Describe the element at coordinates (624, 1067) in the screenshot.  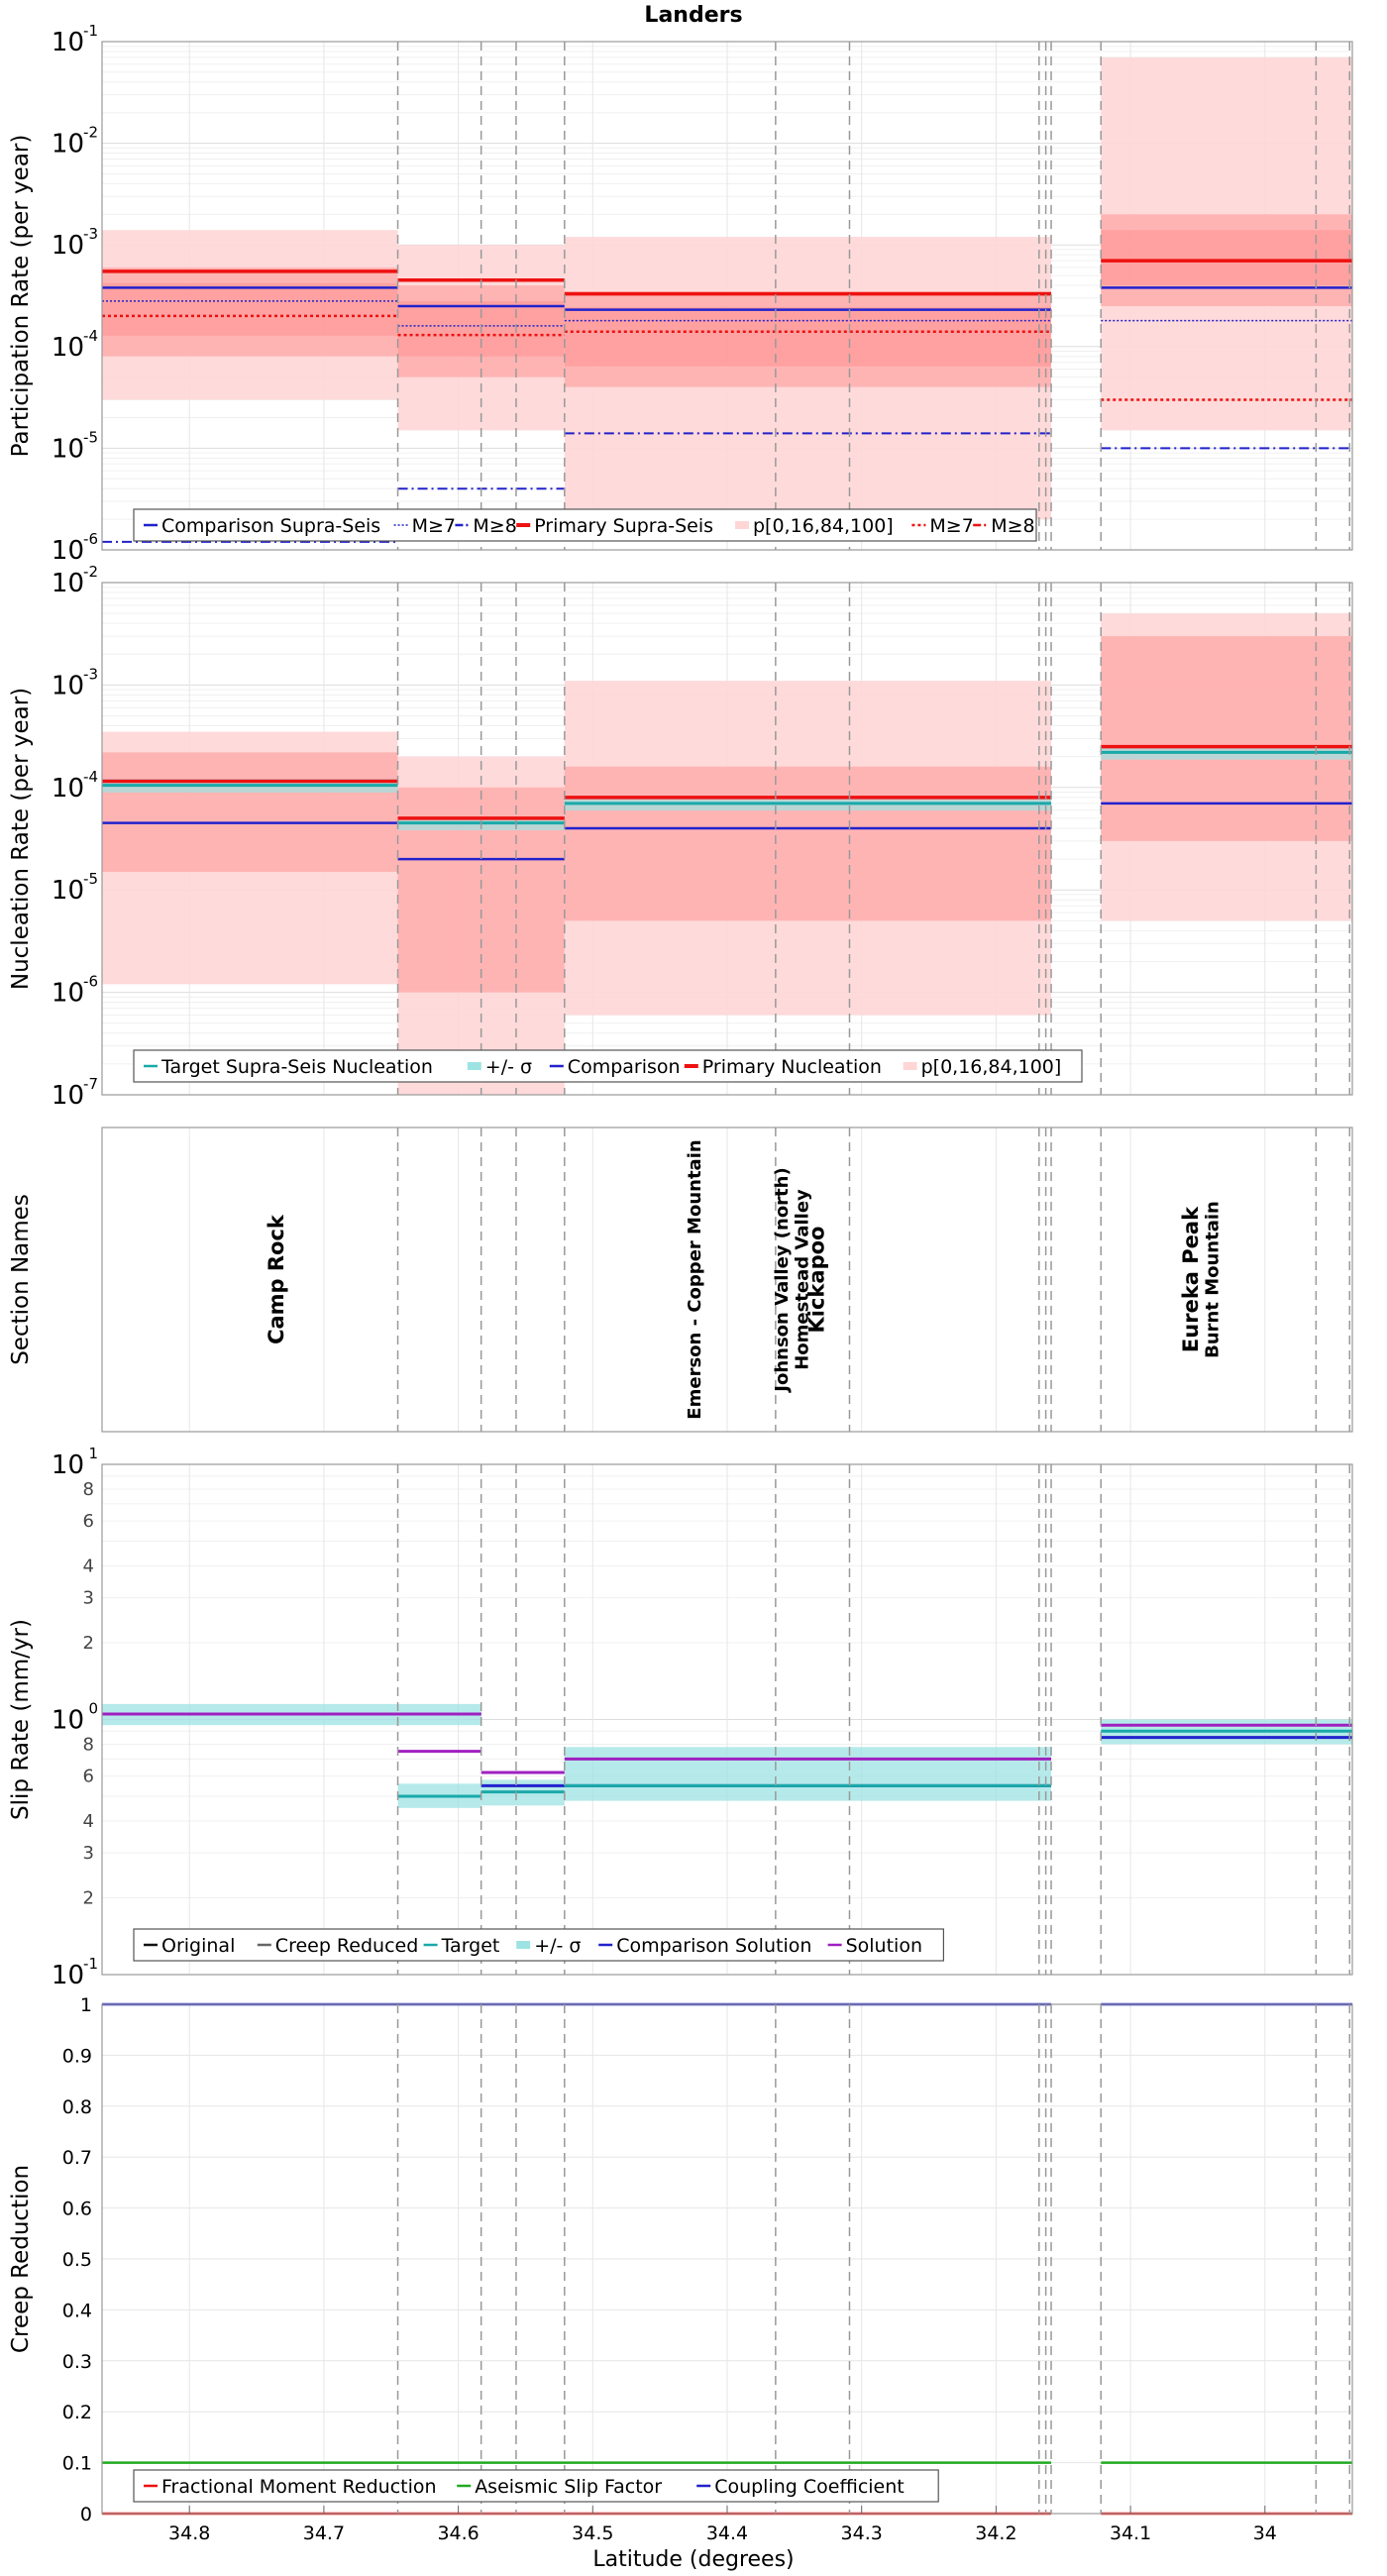
I see `legend-label: Comparison` at that location.